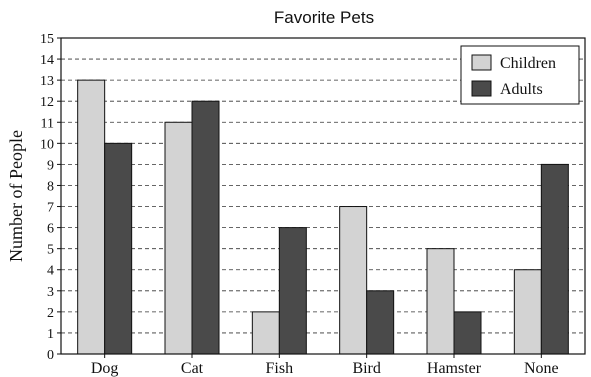 The height and width of the screenshot is (377, 591). I want to click on y-tick-label: 11, so click(47, 123).